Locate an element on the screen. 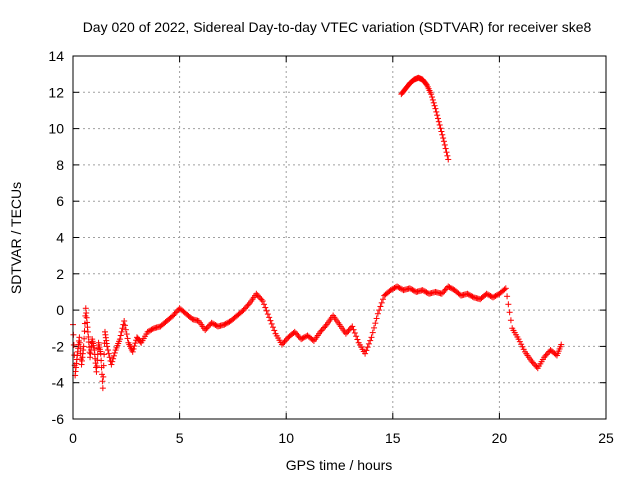 This screenshot has width=640, height=480. y-tick-label: 6 is located at coordinates (60, 201).